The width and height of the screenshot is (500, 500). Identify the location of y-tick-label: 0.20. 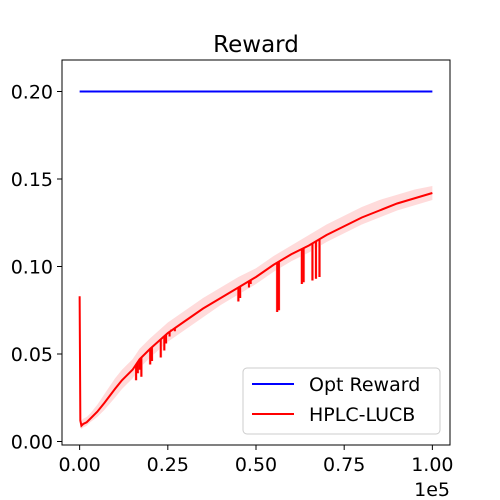
(32, 93).